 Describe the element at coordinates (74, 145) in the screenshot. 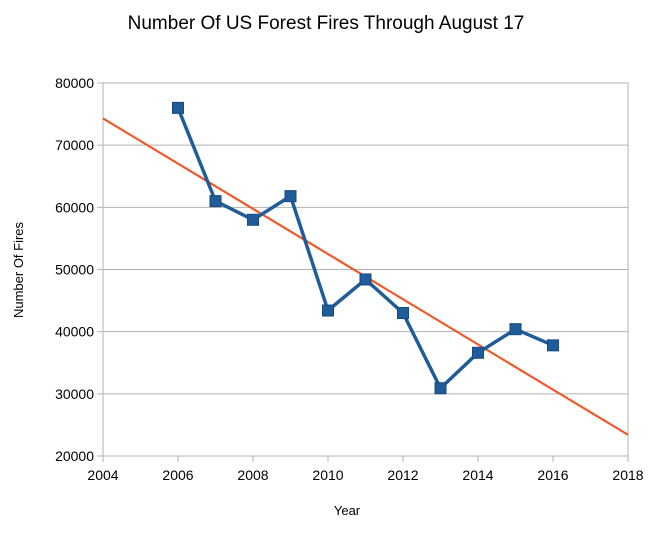

I see `y-tick-label: 70000` at that location.